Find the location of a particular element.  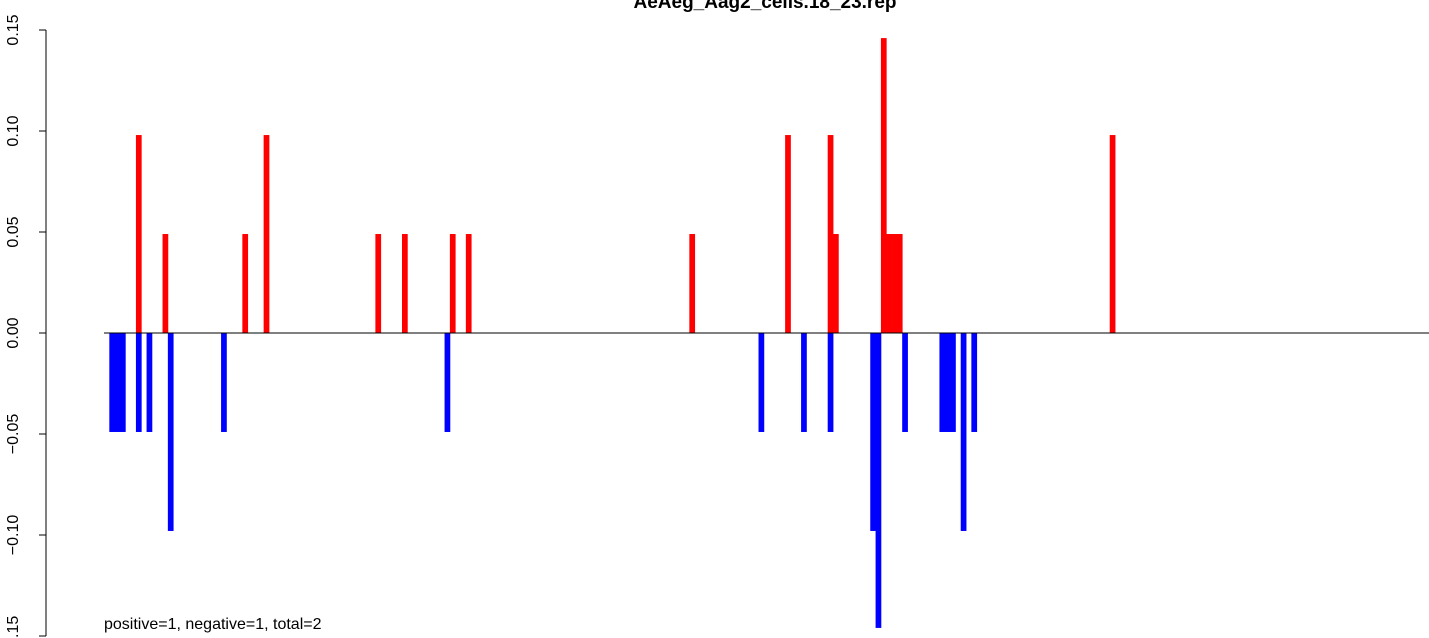

y-tick-label: 0.15 is located at coordinates (13, 29).